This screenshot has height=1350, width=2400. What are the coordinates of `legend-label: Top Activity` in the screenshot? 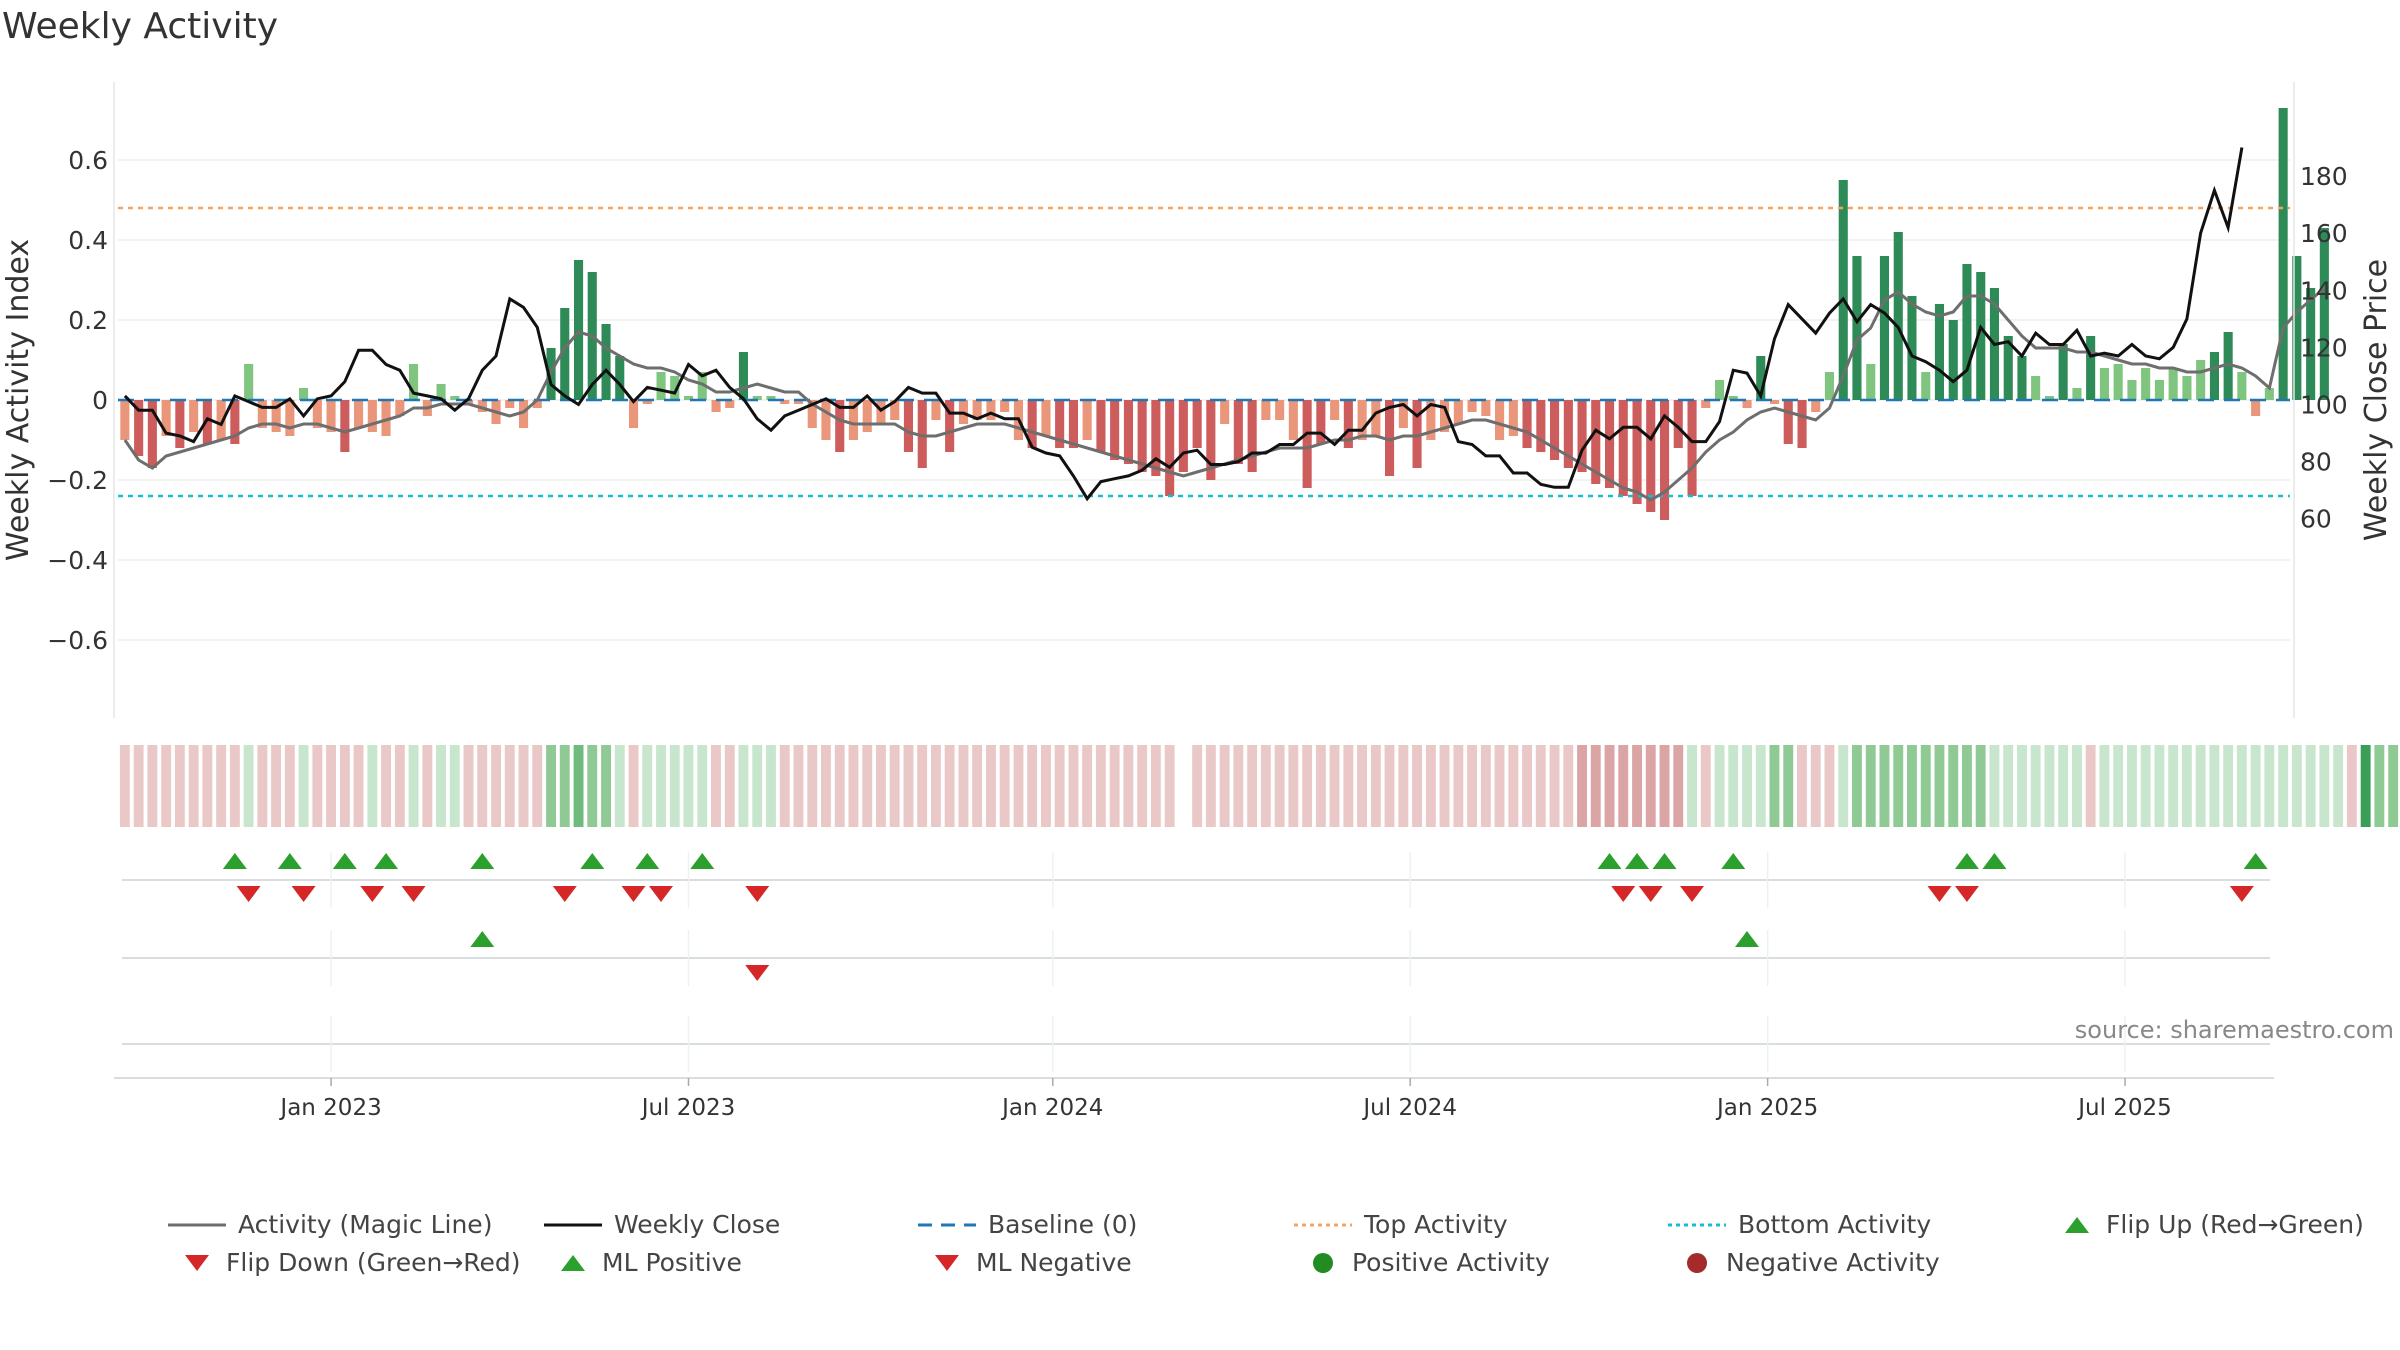 It's located at (1436, 1224).